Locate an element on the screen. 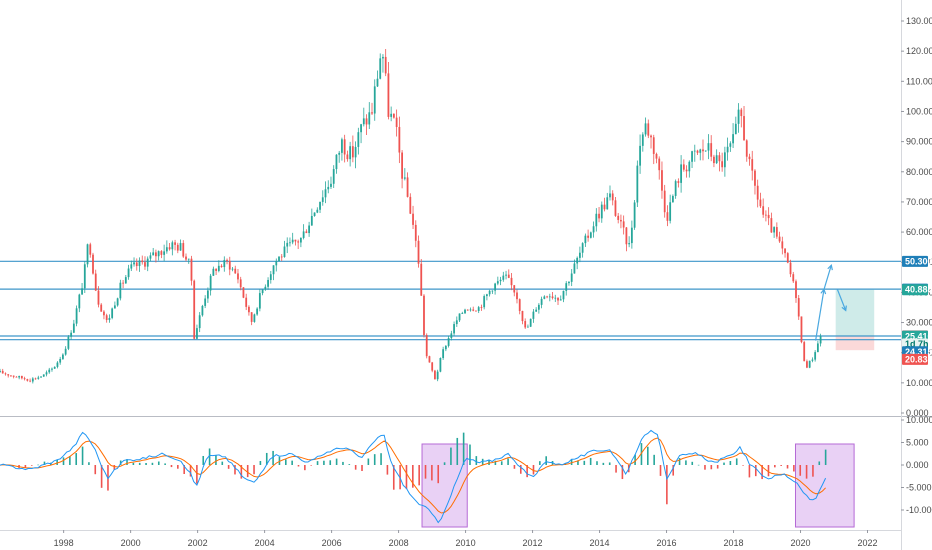  signal-line is located at coordinates (413, 475).